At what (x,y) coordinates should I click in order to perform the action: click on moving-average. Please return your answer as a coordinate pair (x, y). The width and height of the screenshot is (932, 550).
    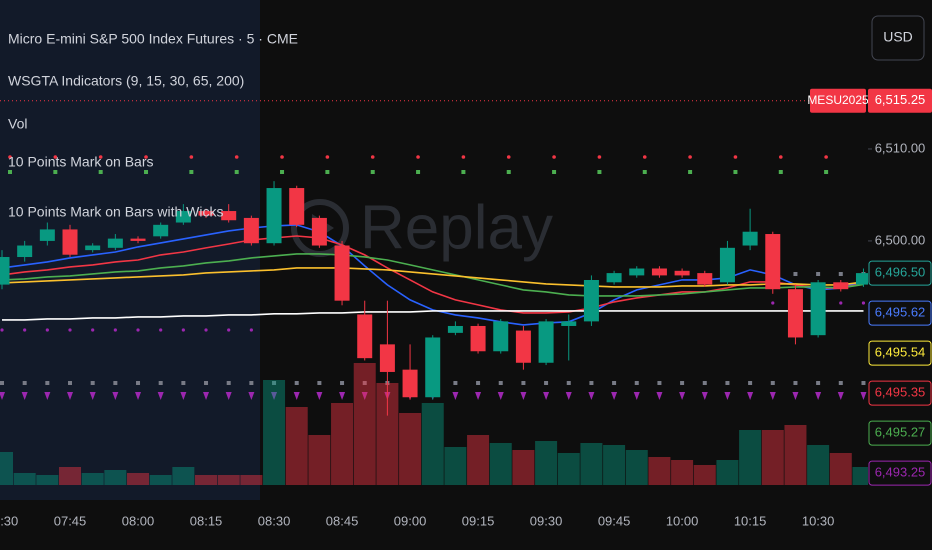
    Looking at the image, I should click on (432, 277).